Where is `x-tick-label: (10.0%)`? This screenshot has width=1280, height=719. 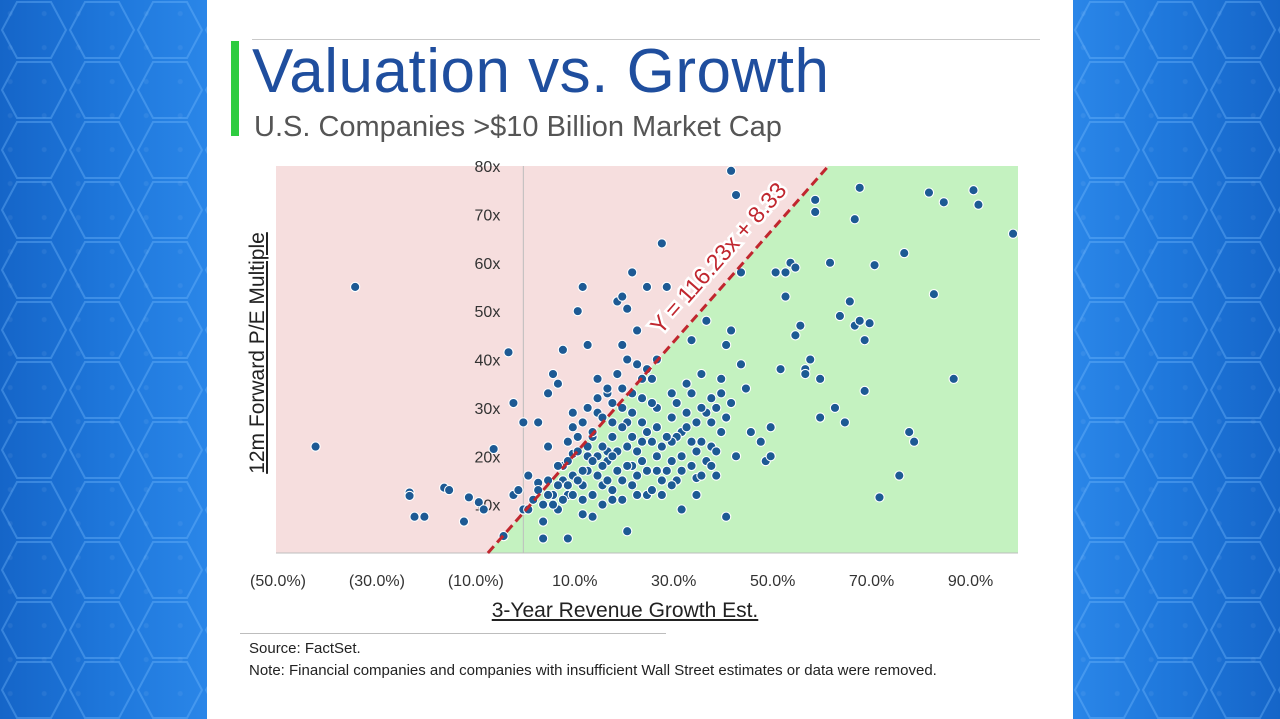
x-tick-label: (10.0%) is located at coordinates (476, 581).